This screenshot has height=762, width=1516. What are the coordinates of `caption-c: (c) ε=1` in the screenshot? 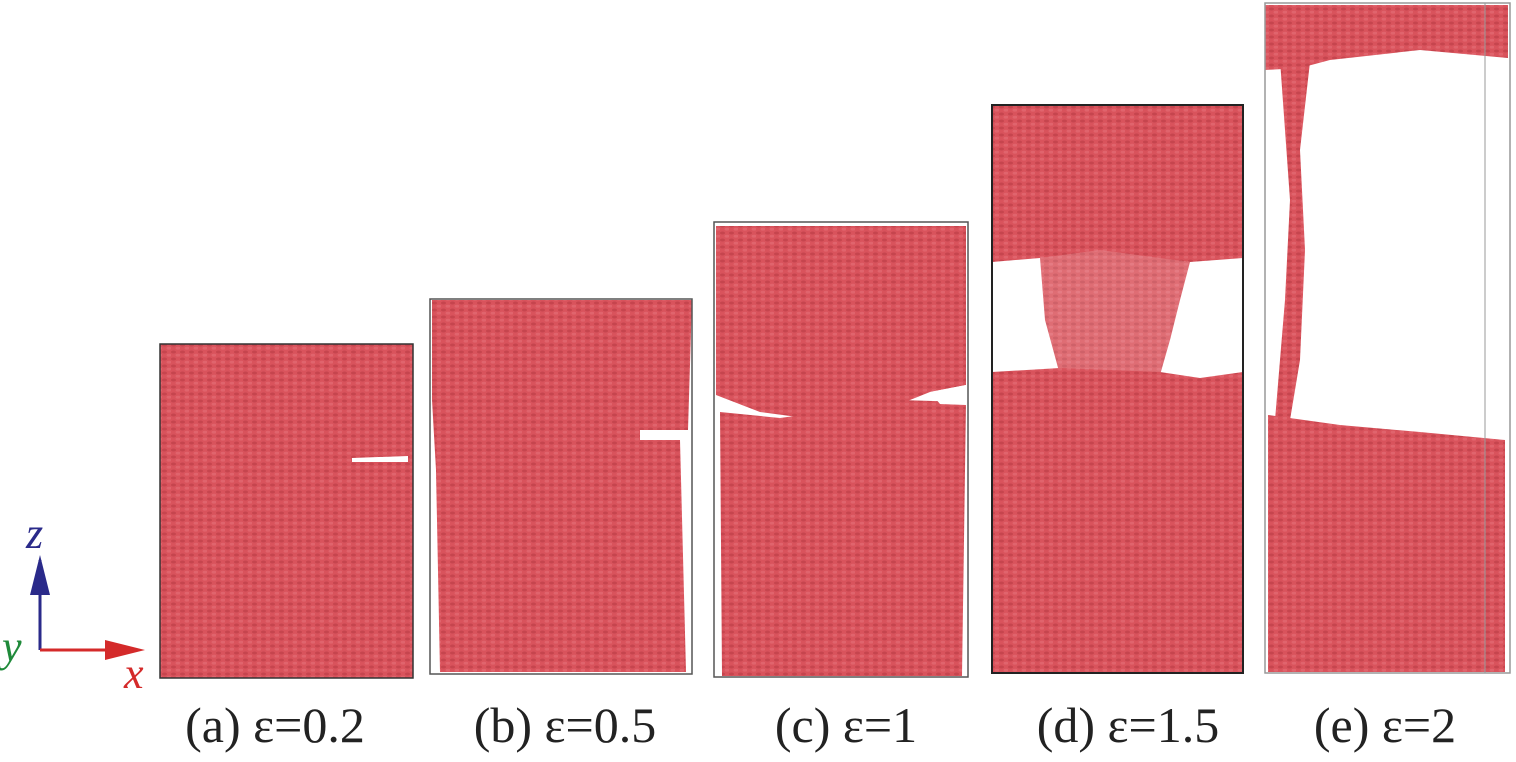 It's located at (846, 725).